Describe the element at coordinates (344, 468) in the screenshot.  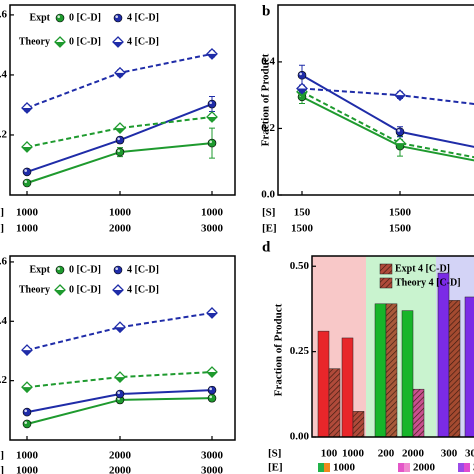
I see `e-label: 1000` at that location.